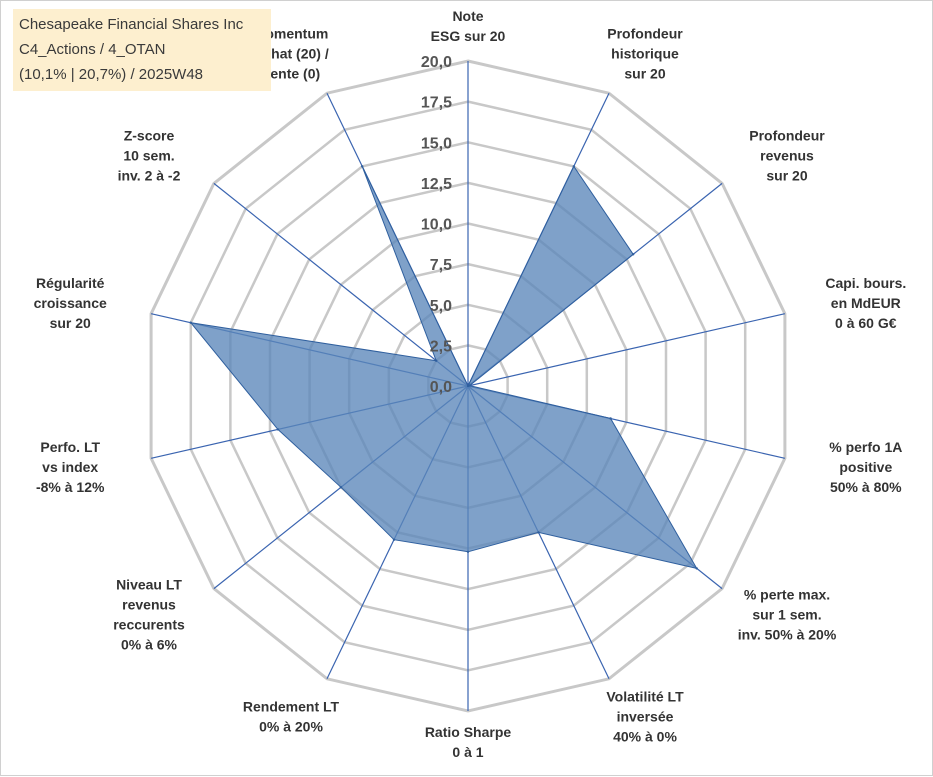 Image resolution: width=933 pixels, height=777 pixels. I want to click on axis-label: Ratio Sharpe 0 à 1, so click(468, 742).